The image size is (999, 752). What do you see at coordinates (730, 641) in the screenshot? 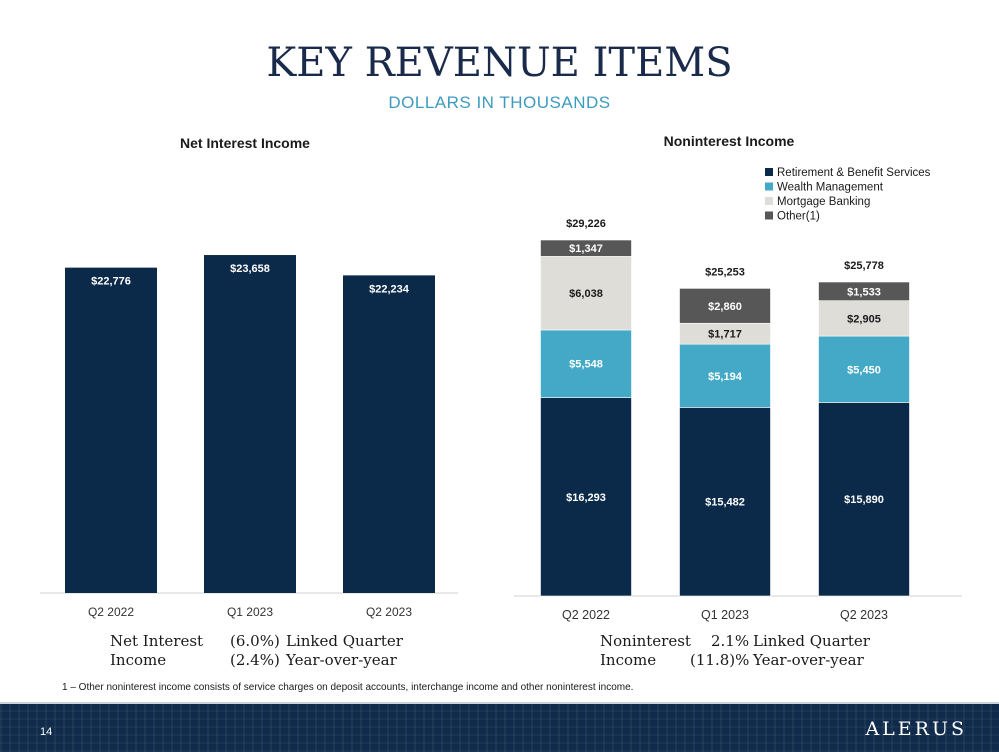
I see `summary-value: 2.1%` at bounding box center [730, 641].